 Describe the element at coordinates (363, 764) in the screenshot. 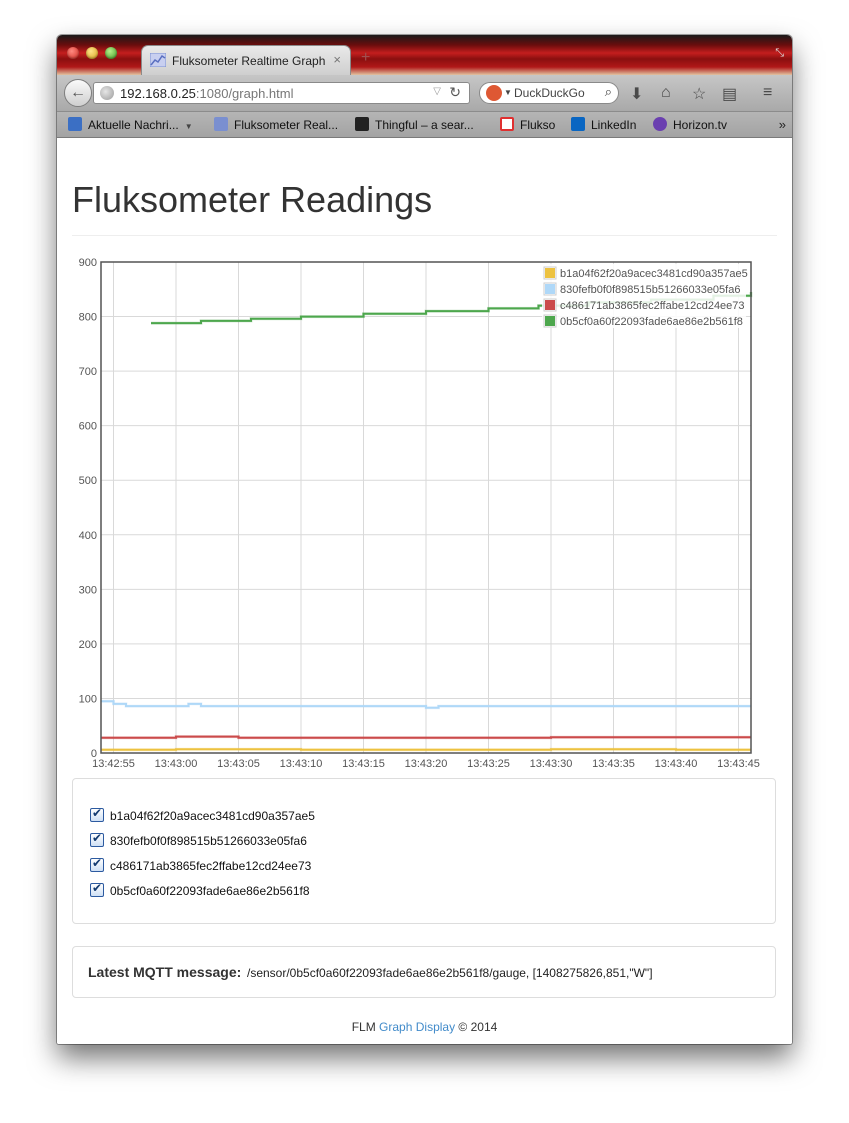

I see `x-tick-label: 13:43:15` at that location.